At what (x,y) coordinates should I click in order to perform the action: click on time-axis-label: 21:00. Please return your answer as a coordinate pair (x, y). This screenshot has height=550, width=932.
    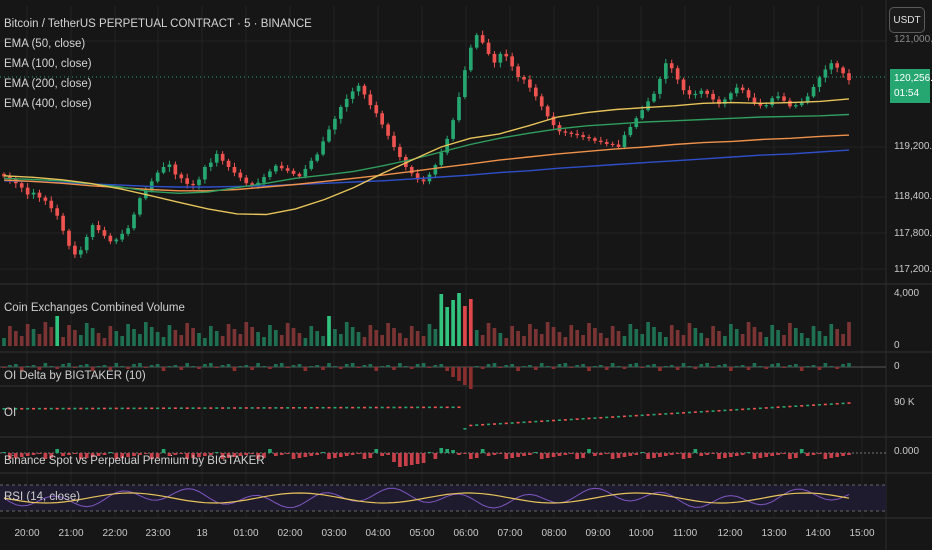
    Looking at the image, I should click on (71, 533).